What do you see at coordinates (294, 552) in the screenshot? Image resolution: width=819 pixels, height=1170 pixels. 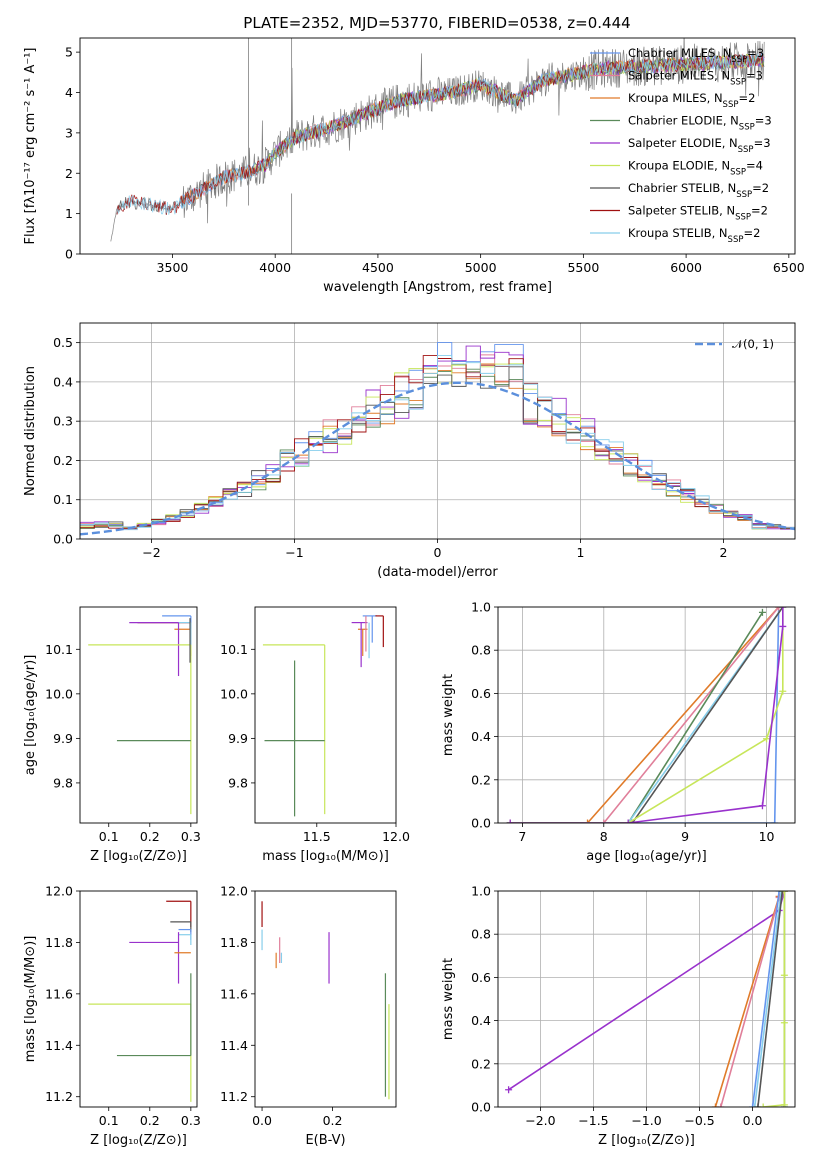 I see `x-tick-label: −1` at bounding box center [294, 552].